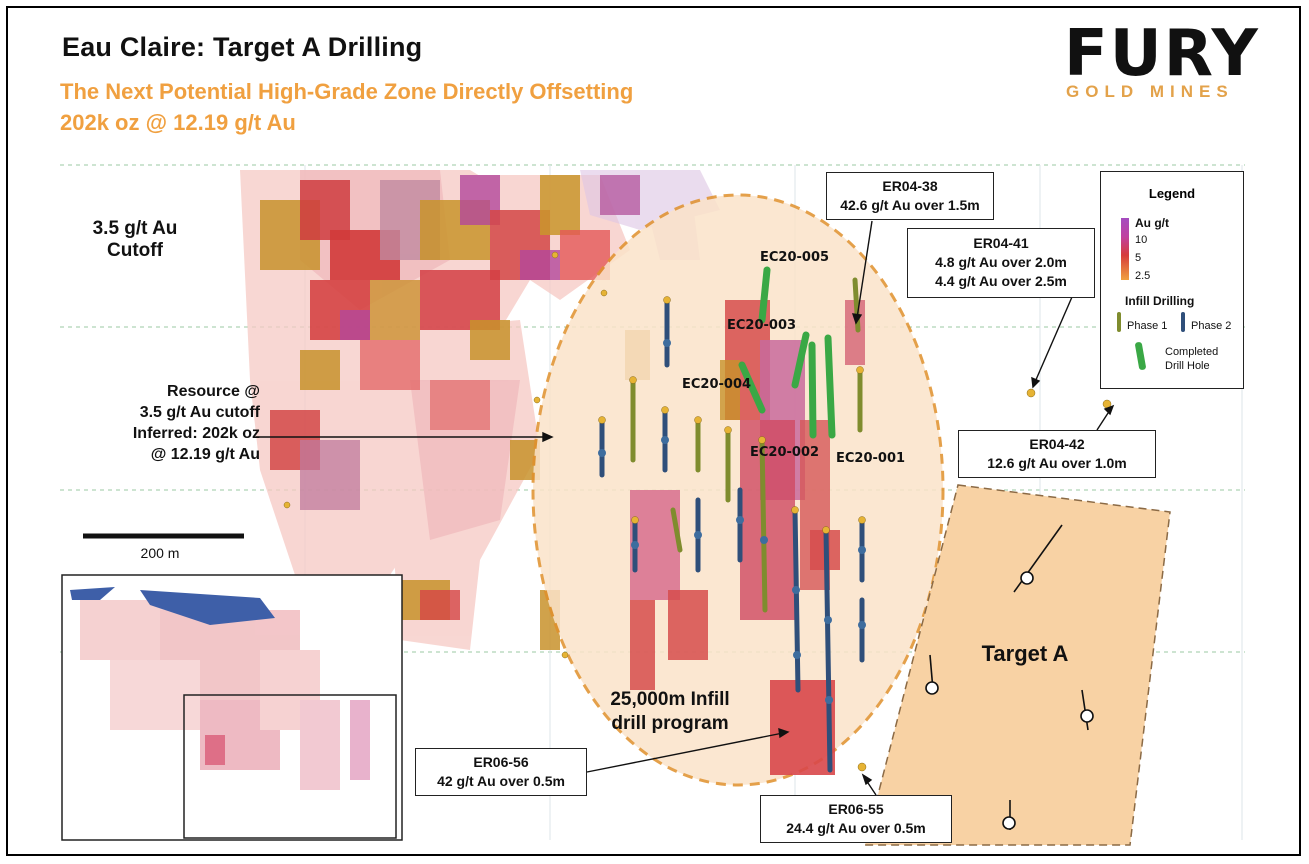 The image size is (1309, 864). I want to click on subtitle-line-2: 202k oz @ 12.19 g/t Au, so click(178, 122).